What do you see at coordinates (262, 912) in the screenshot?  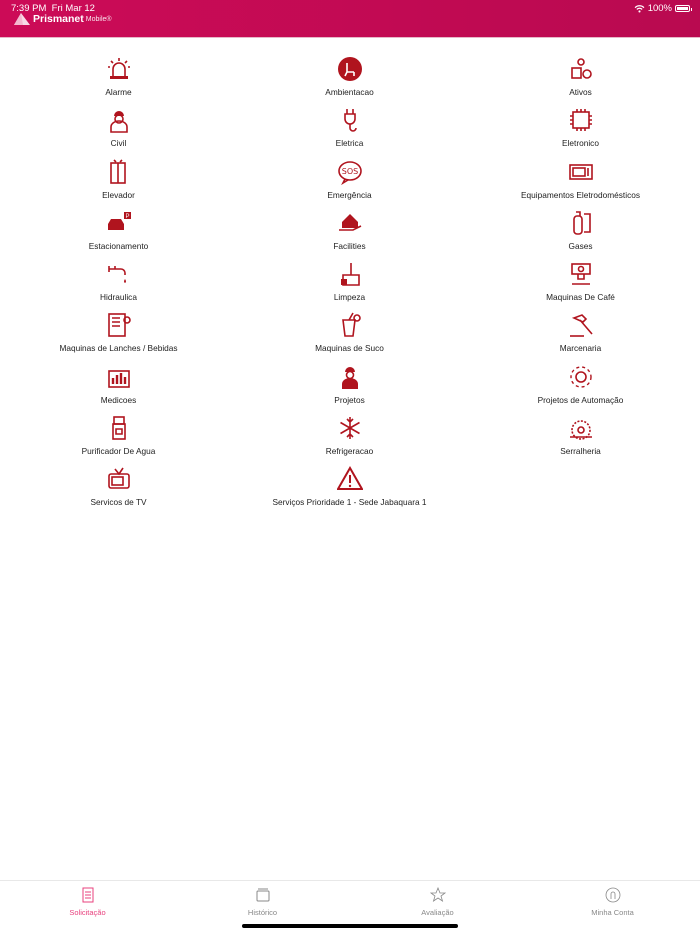 I see `tab-label: Histórico` at bounding box center [262, 912].